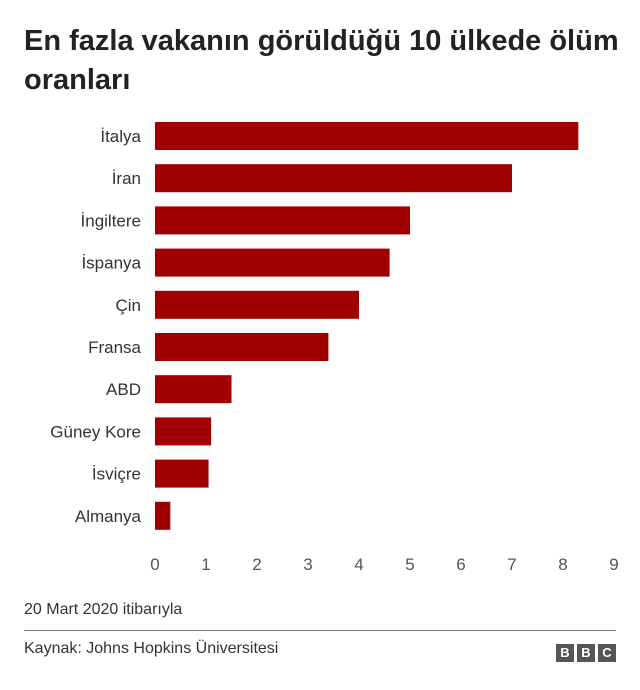 This screenshot has width=640, height=690. I want to click on category-label: İngiltere, so click(111, 220).